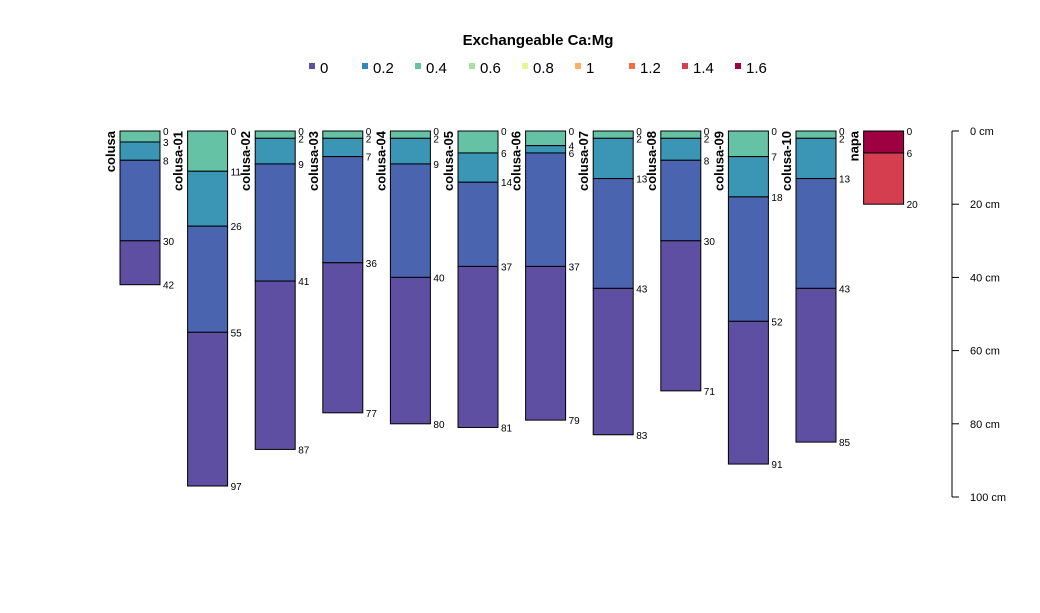  Describe the element at coordinates (842, 139) in the screenshot. I see `depth-label-colusa-10-1: 2` at that location.